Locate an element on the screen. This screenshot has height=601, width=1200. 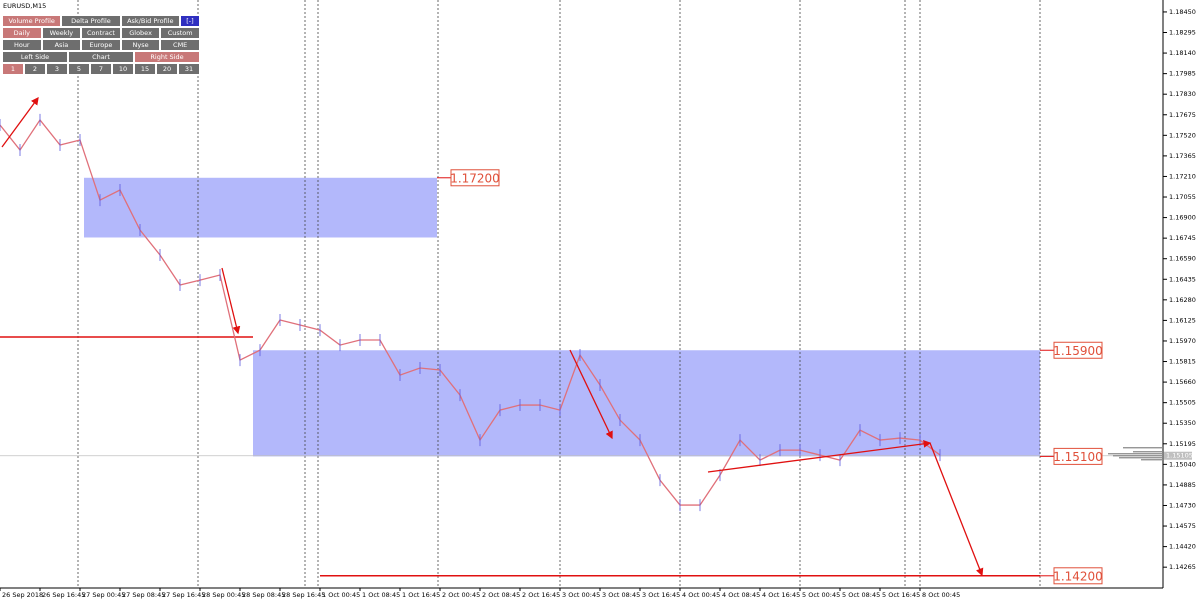
y-tick-label: 1.15660 is located at coordinates (1182, 382).